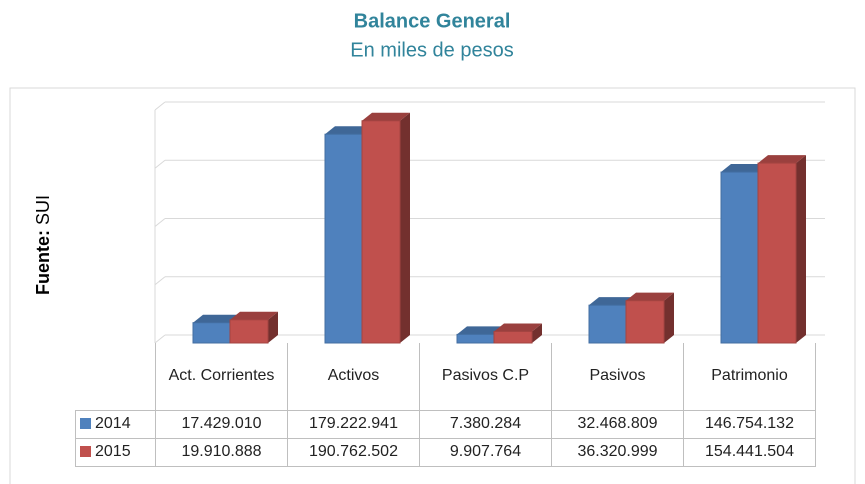  I want to click on value-label: 36.320.999, so click(617, 452).